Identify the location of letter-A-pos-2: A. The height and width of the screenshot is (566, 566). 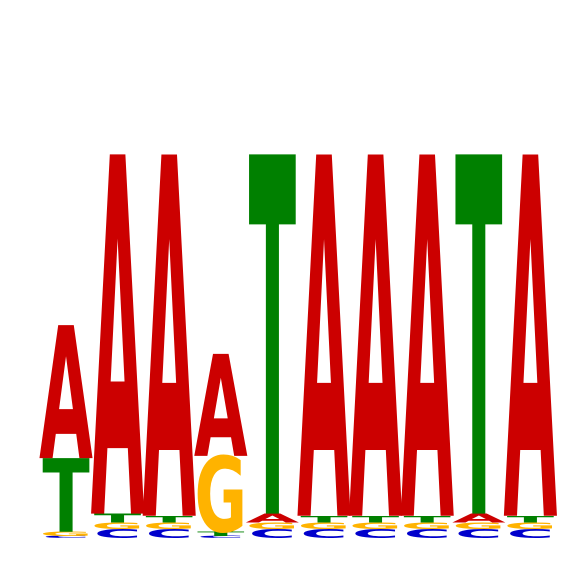
(118, 311).